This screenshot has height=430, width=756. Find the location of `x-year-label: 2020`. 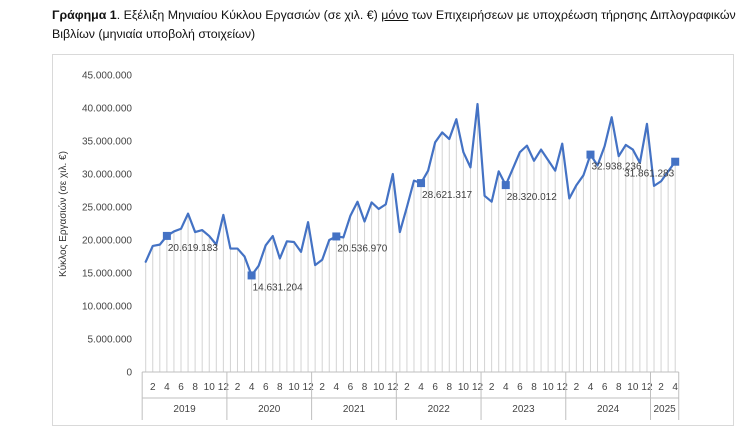

x-year-label: 2020 is located at coordinates (269, 409).